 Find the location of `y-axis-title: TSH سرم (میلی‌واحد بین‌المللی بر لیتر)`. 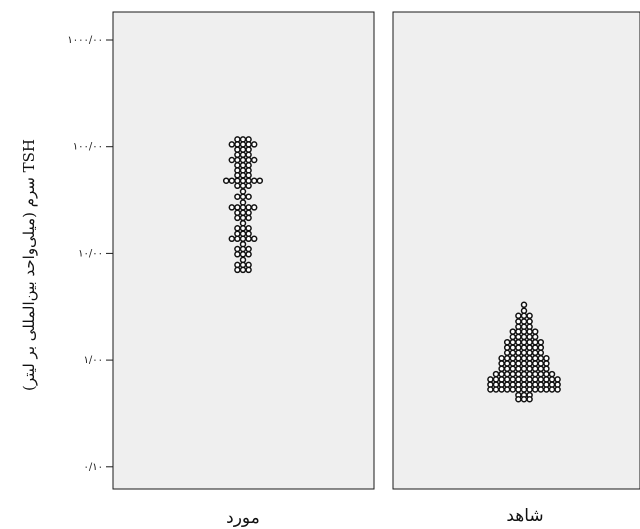

y-axis-title: TSH سرم (میلی‌واحد بین‌المللی بر لیتر) is located at coordinates (29, 265).